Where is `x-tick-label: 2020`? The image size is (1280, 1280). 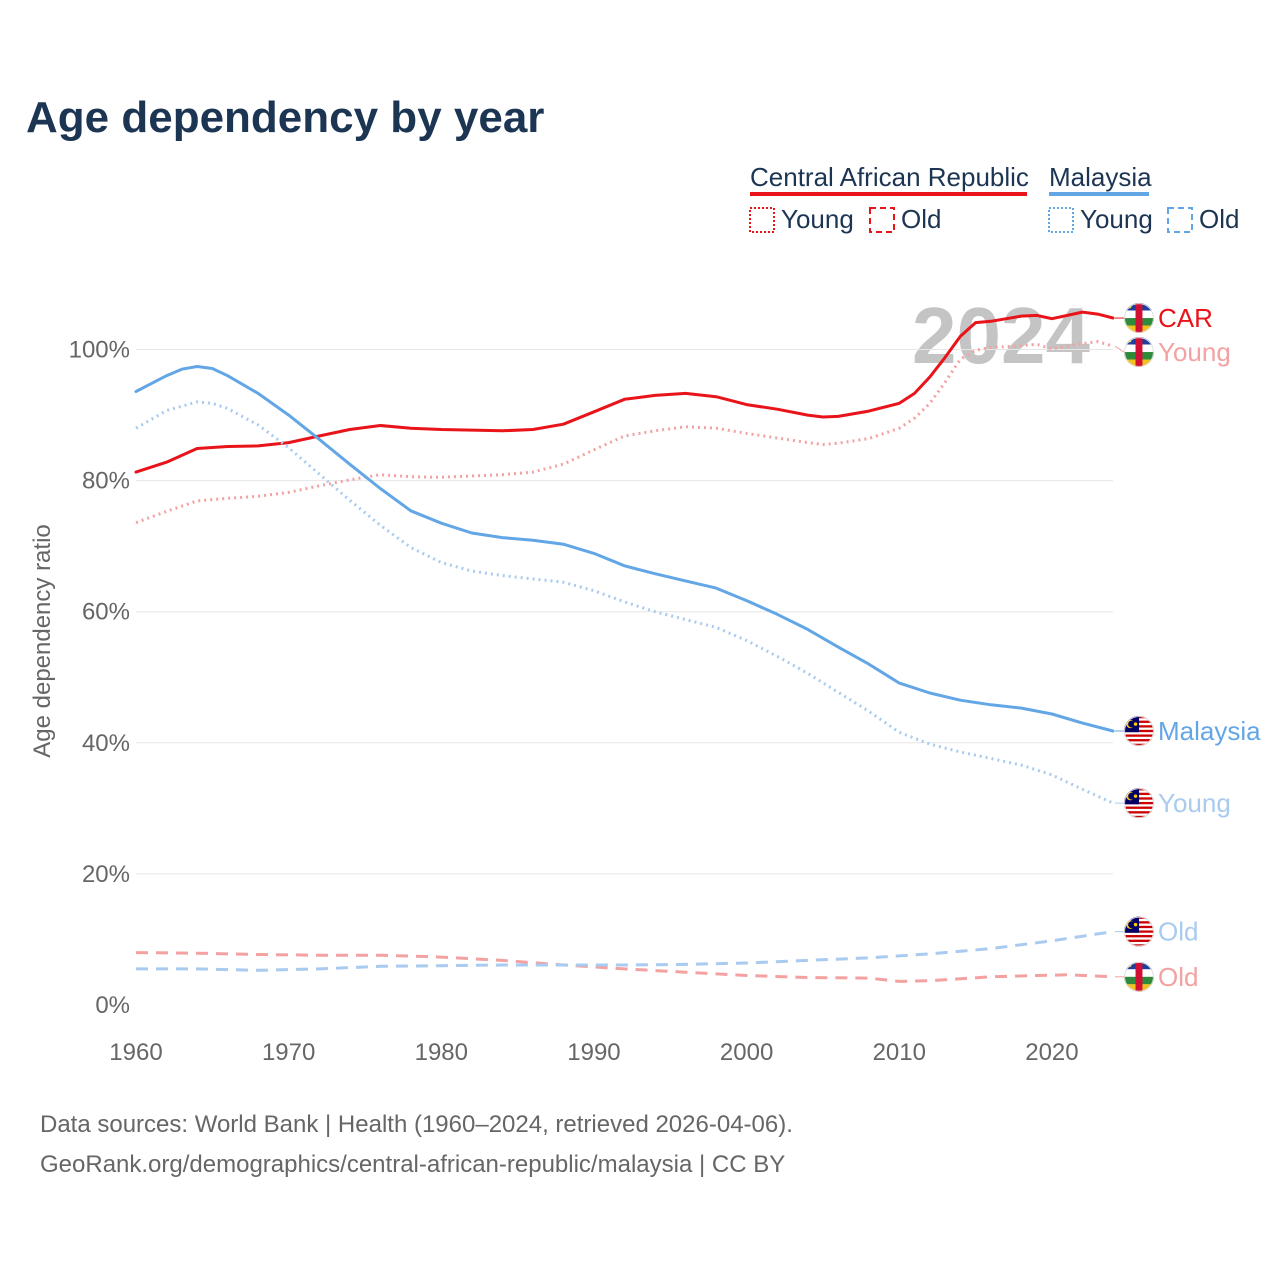 x-tick-label: 2020 is located at coordinates (1051, 1052).